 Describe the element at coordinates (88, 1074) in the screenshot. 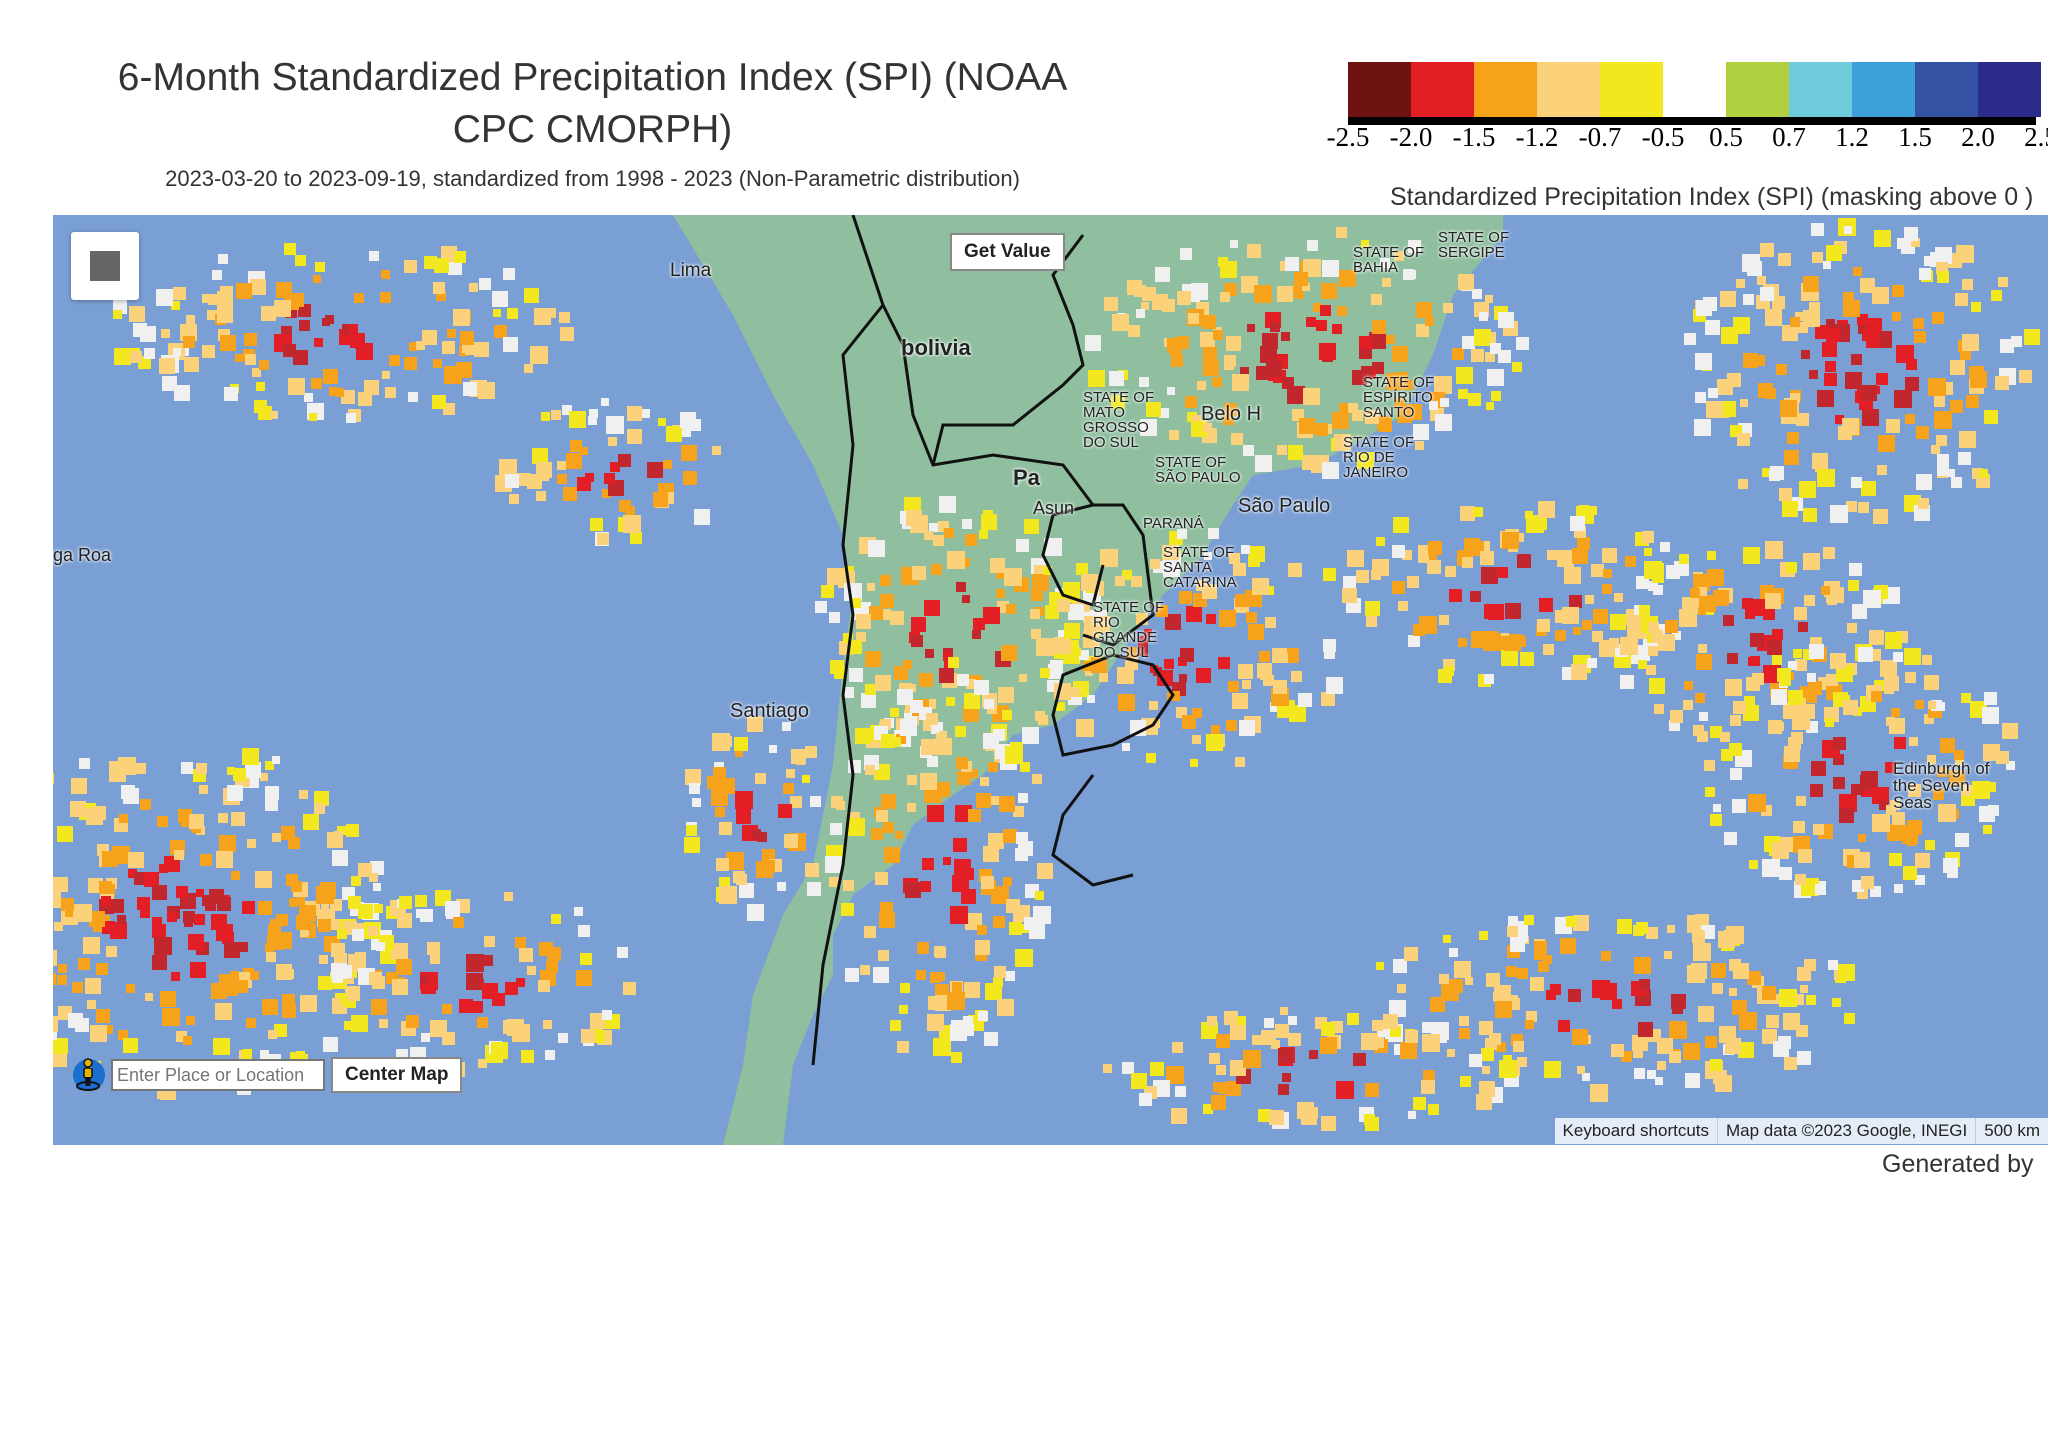

I see `street-view-person-icon` at that location.